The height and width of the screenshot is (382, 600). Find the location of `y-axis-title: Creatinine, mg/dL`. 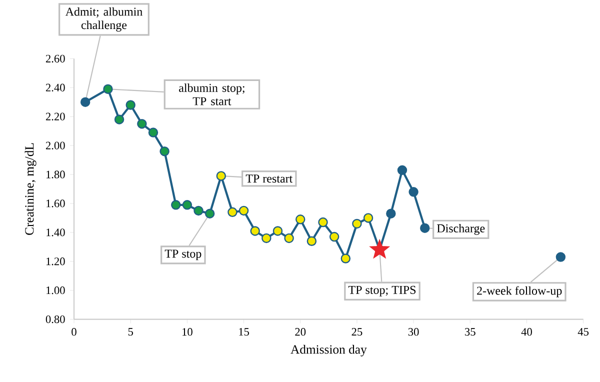

y-axis-title: Creatinine, mg/dL is located at coordinates (30, 189).